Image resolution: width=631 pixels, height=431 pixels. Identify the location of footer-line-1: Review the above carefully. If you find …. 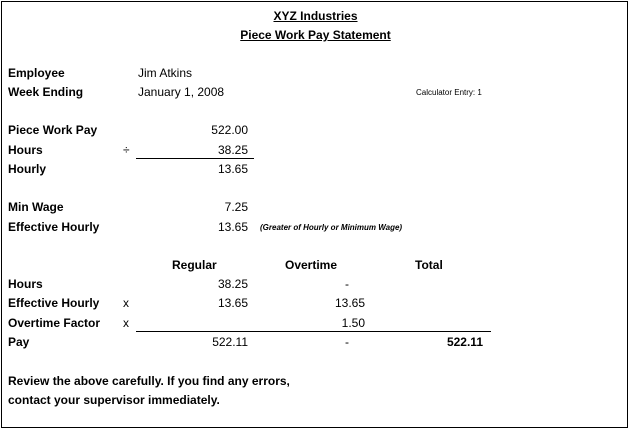
(149, 381).